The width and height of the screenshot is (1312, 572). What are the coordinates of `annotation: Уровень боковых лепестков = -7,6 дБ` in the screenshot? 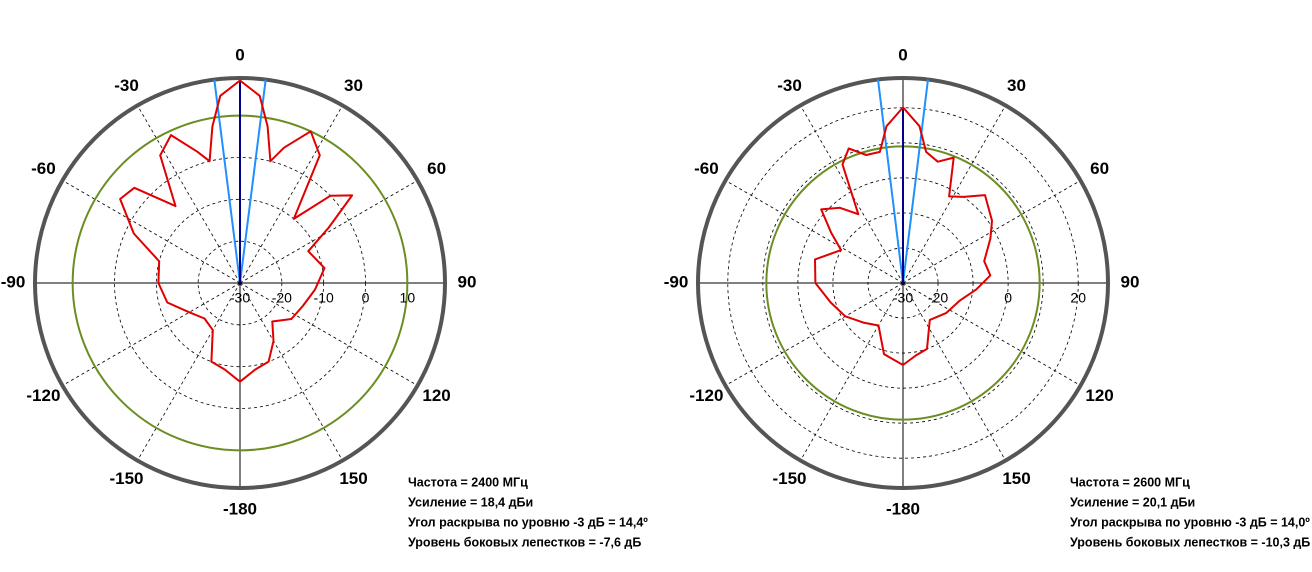 It's located at (524, 542).